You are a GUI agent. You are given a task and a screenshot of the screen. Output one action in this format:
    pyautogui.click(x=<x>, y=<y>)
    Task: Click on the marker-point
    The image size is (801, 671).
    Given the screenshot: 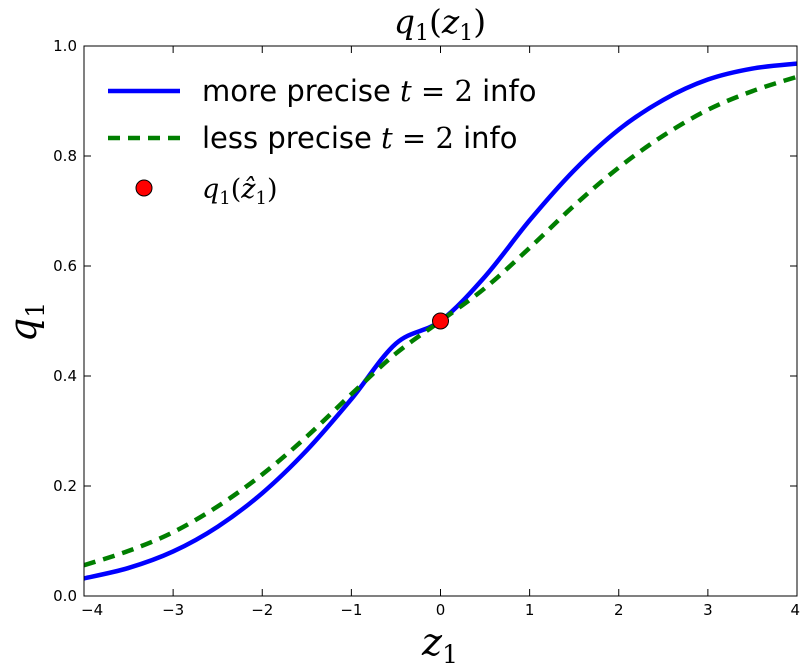 What is the action you would take?
    pyautogui.click(x=440, y=321)
    